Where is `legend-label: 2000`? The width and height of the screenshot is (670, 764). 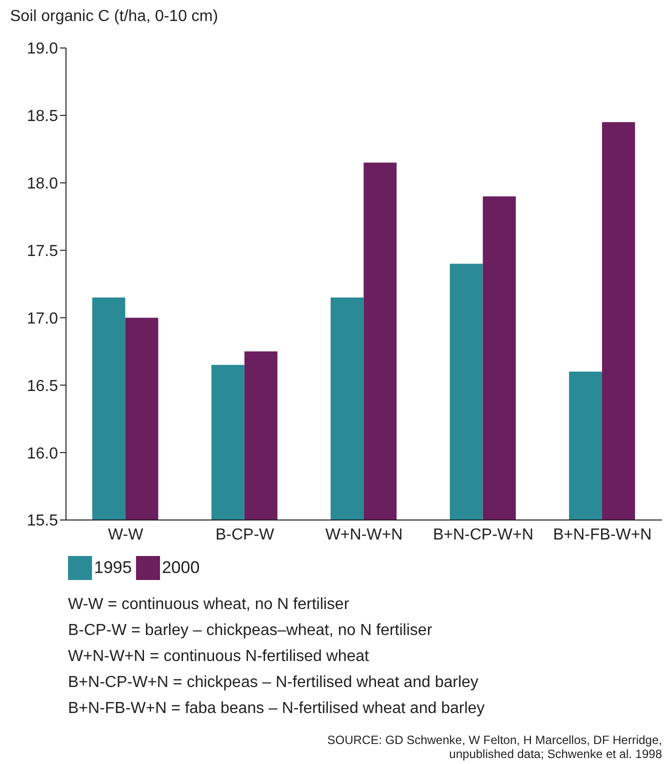 legend-label: 2000 is located at coordinates (181, 568).